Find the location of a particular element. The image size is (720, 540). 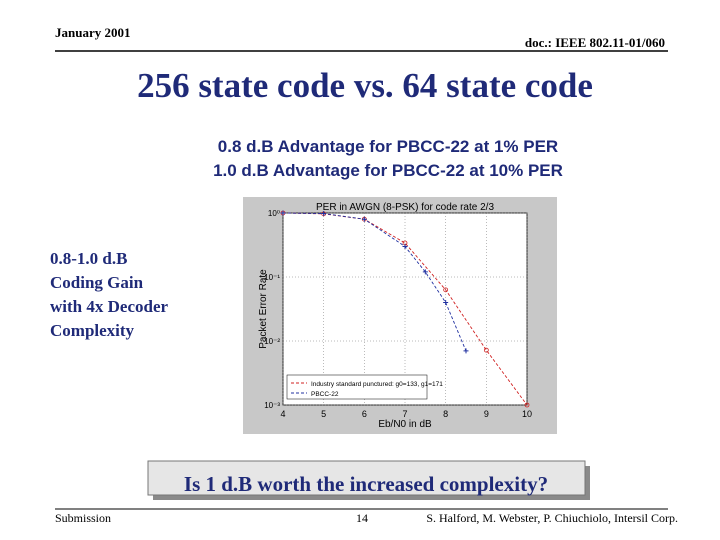

header-doc: doc.: IEEE 802.11-01/060 is located at coordinates (595, 42).